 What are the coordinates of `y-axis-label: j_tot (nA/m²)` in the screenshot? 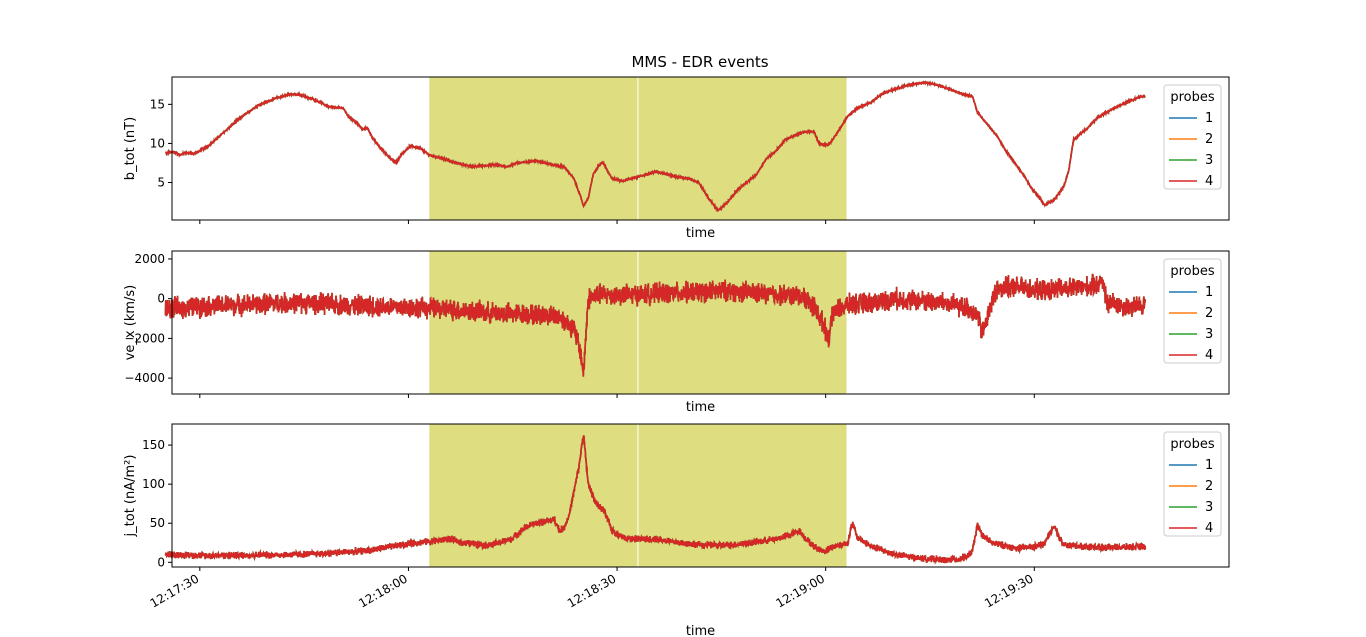 It's located at (130, 496).